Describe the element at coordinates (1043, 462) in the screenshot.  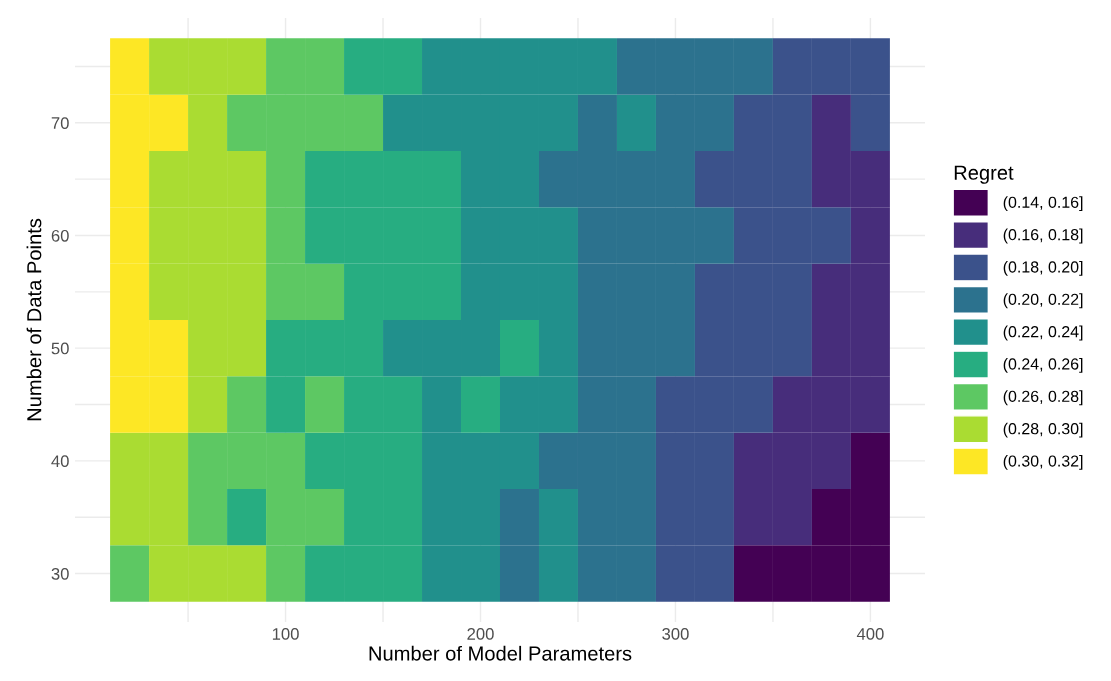
I see `color-bar-label: (0.30, 0.32]` at that location.